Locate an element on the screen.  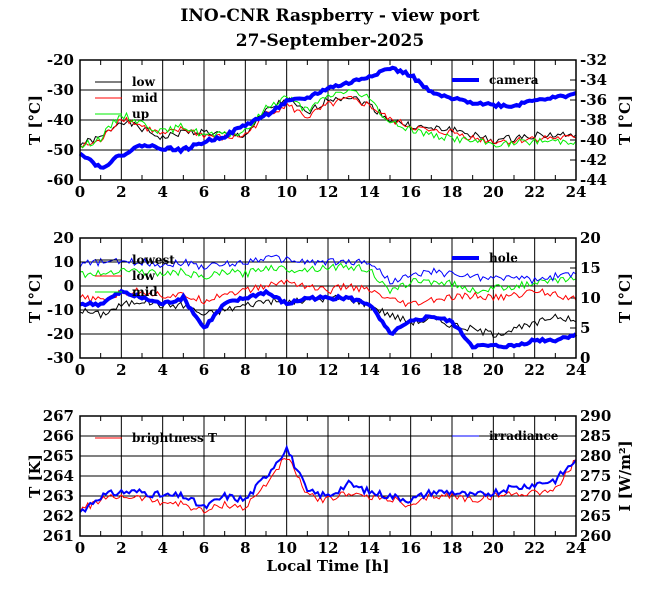
y-tick-label: 0 is located at coordinates (69, 286).